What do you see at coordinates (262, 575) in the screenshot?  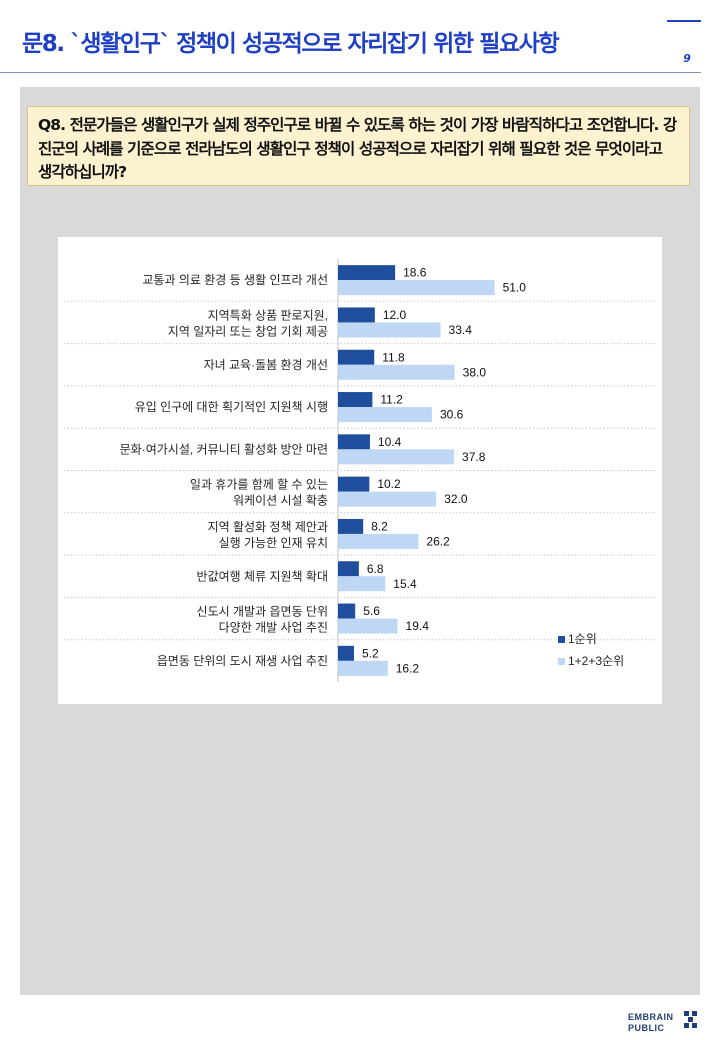 I see `category-label: 반값여행 체류 지원책 확대` at bounding box center [262, 575].